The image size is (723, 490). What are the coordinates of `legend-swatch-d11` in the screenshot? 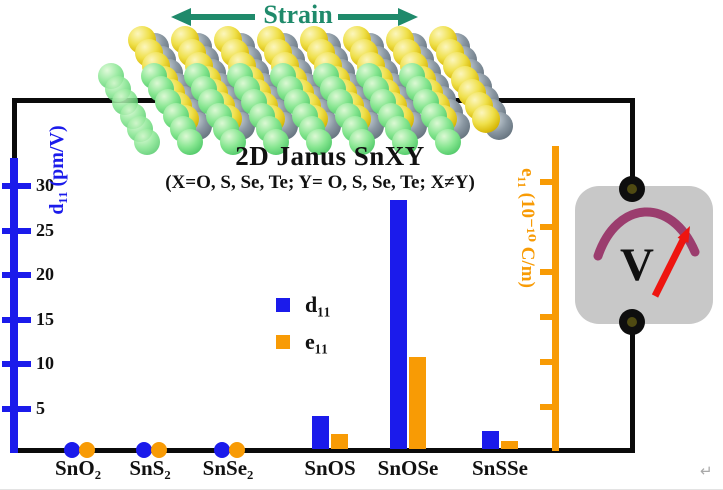 It's located at (283, 305).